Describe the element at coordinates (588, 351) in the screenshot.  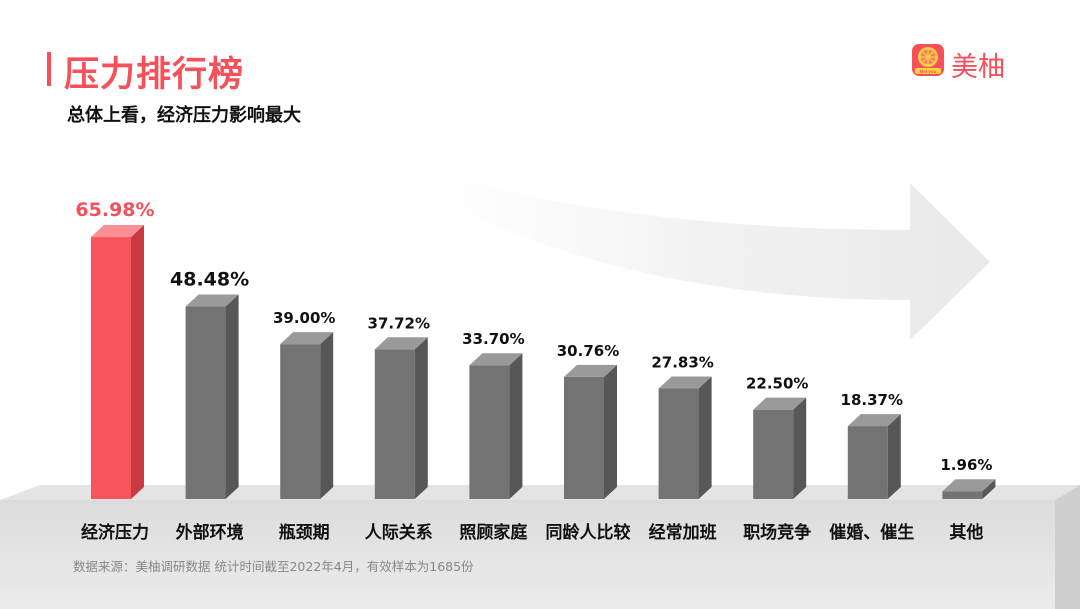
I see `bar-value-label: 30.76%` at that location.